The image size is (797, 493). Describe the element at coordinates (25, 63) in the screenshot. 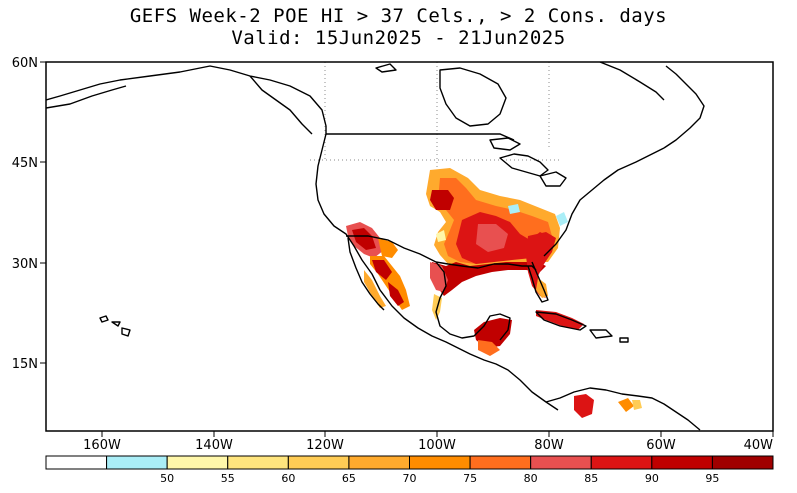

I see `lat-tick-60n: 60N` at that location.